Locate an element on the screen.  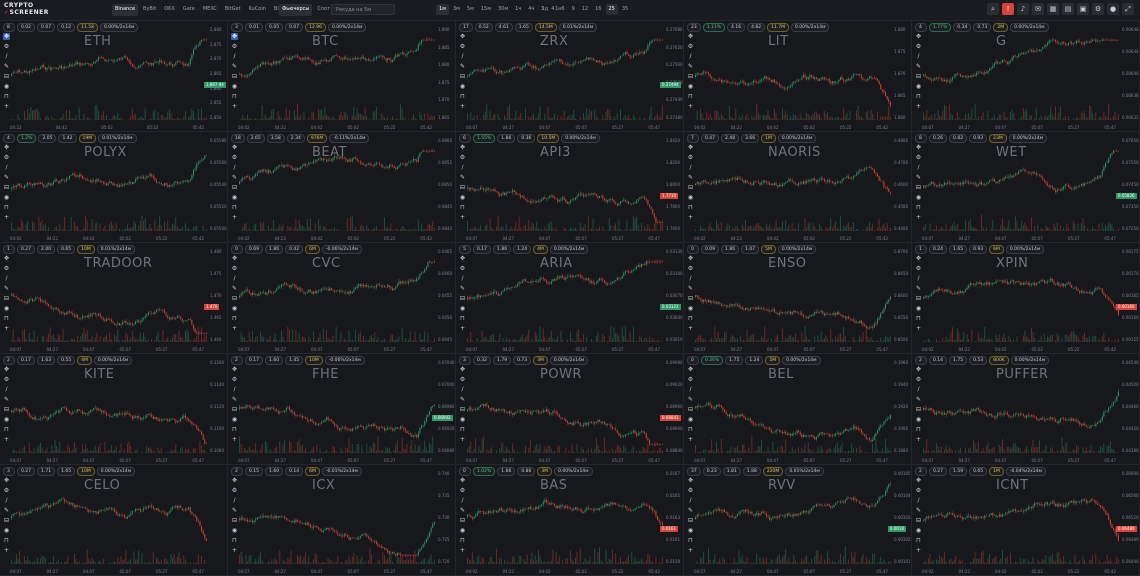
alert-count-badge: 3 is located at coordinates (237, 27).